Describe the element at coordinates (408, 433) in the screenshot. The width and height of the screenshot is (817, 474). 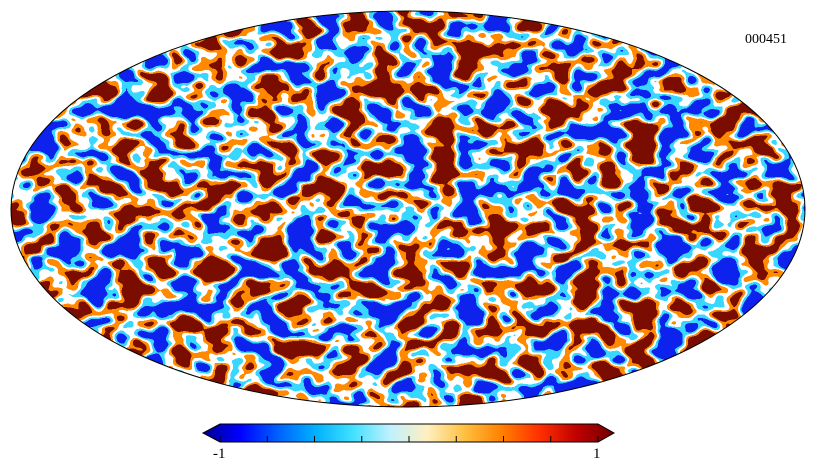
I see `colorbar` at that location.